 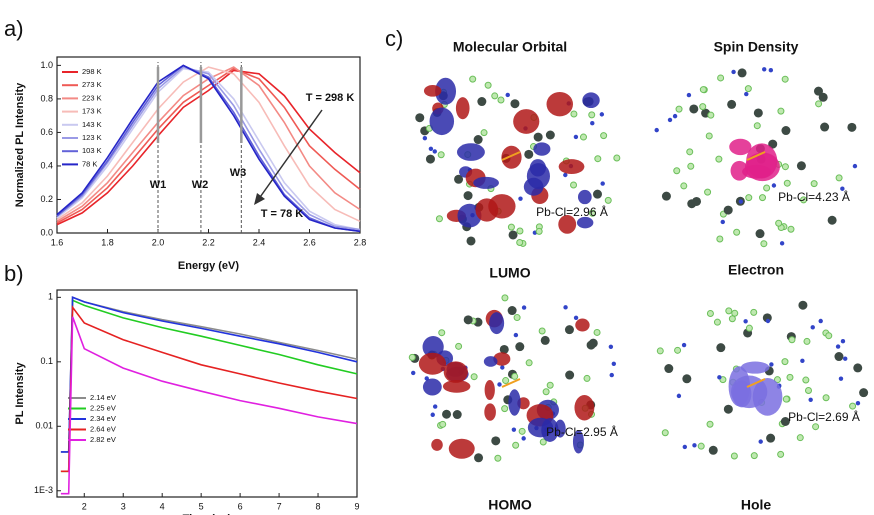 I want to click on legend-label: 2.14 eV, so click(x=103, y=397).